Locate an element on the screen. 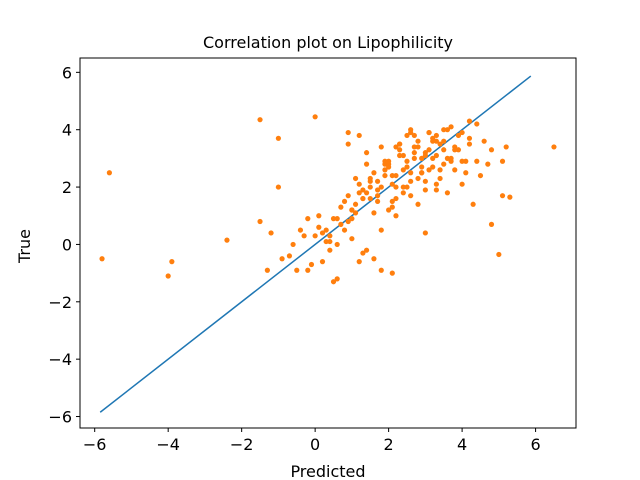  x-axis-label: Predicted is located at coordinates (327, 471).